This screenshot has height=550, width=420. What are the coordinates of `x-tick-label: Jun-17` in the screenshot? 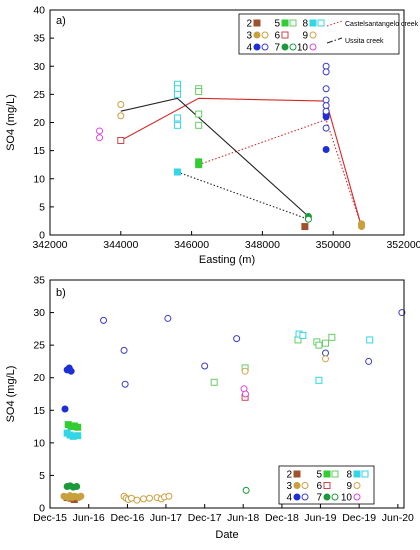 It's located at (166, 518).